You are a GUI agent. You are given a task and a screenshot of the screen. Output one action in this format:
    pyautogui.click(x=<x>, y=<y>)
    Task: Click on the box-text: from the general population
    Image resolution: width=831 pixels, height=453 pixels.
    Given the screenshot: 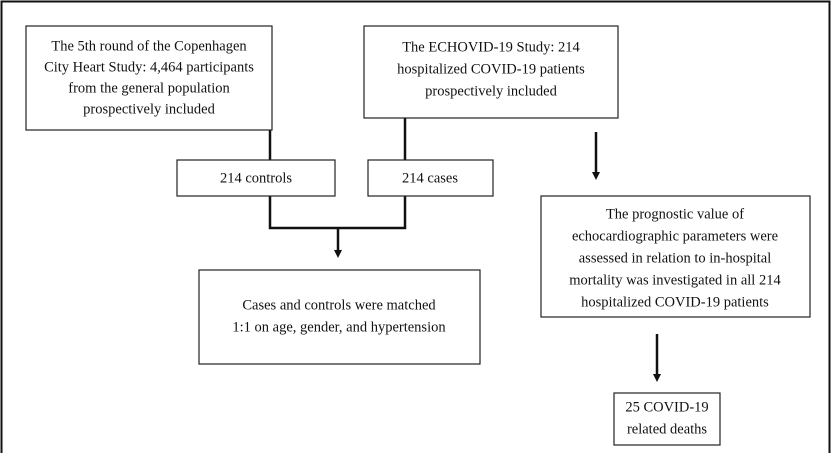 What is the action you would take?
    pyautogui.click(x=149, y=88)
    